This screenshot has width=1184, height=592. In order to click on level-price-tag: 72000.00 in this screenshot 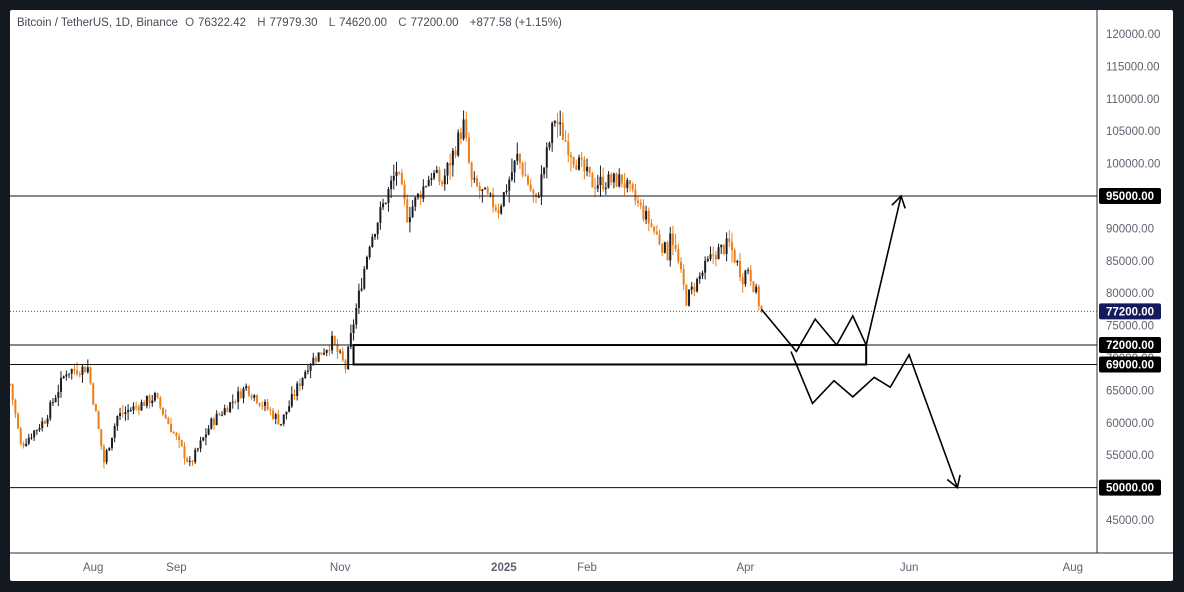, I will do `click(1130, 346)`.